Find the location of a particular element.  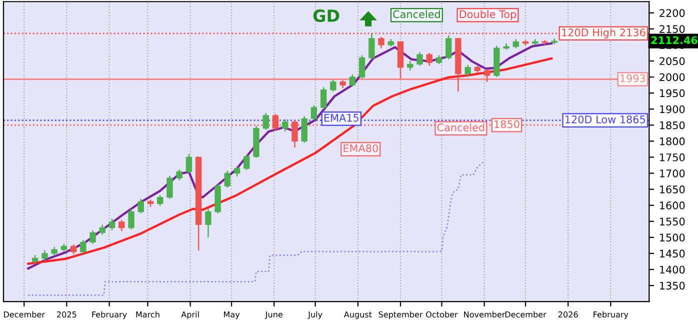

y-tick-label: 2200 is located at coordinates (672, 13).